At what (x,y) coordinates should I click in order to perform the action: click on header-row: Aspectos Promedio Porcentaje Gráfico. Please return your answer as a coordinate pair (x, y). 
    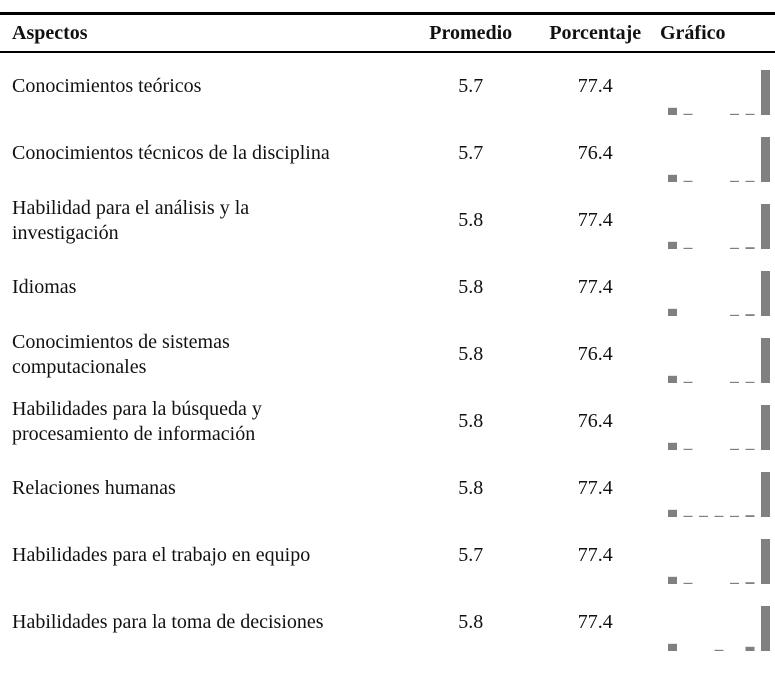
    Looking at the image, I should click on (387, 33).